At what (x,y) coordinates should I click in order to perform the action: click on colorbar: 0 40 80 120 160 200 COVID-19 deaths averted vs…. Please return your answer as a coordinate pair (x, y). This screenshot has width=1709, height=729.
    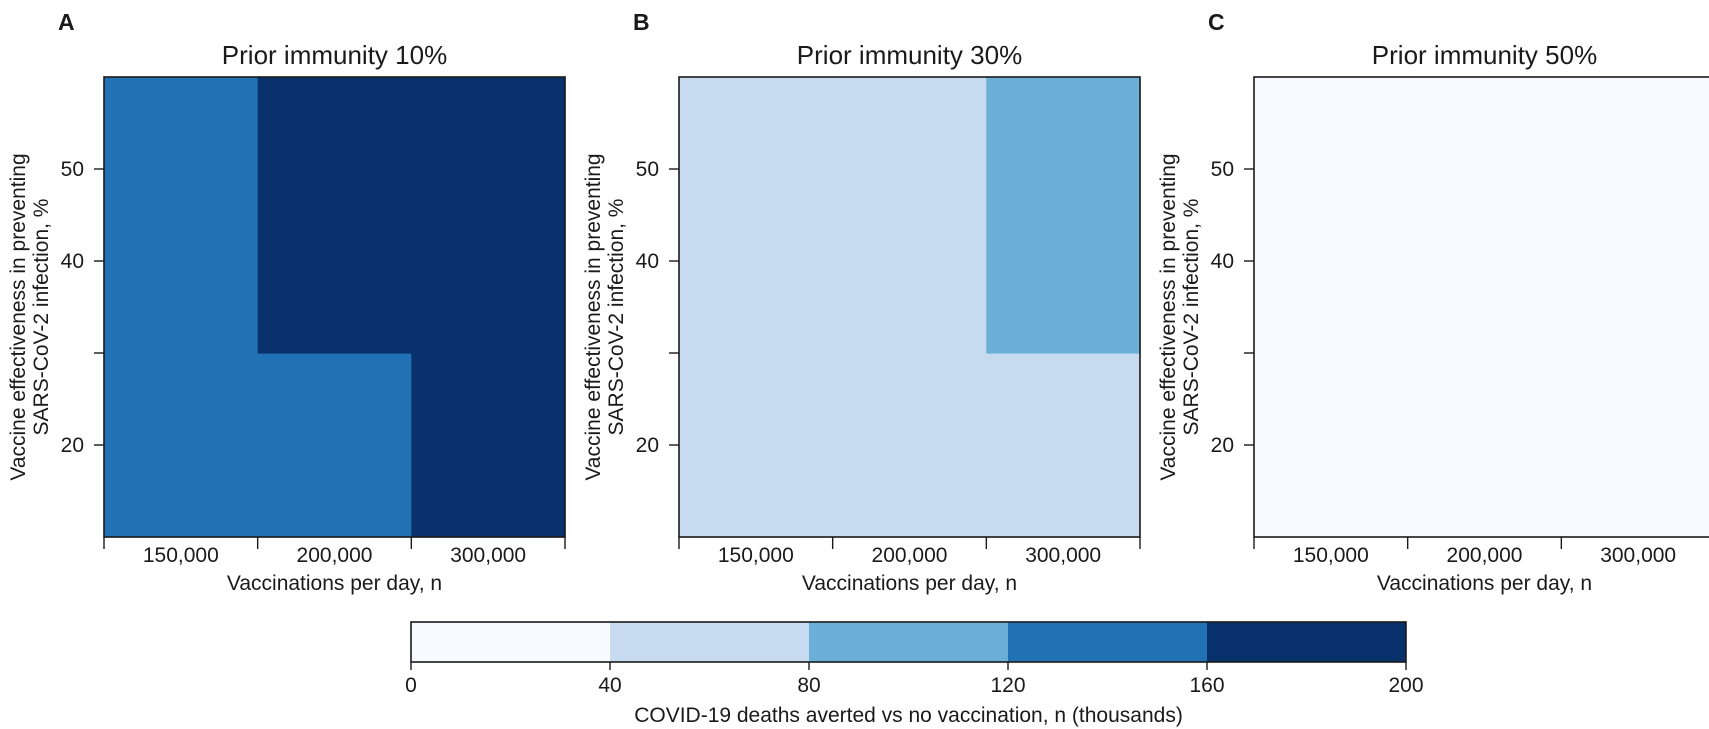
    Looking at the image, I should click on (914, 674).